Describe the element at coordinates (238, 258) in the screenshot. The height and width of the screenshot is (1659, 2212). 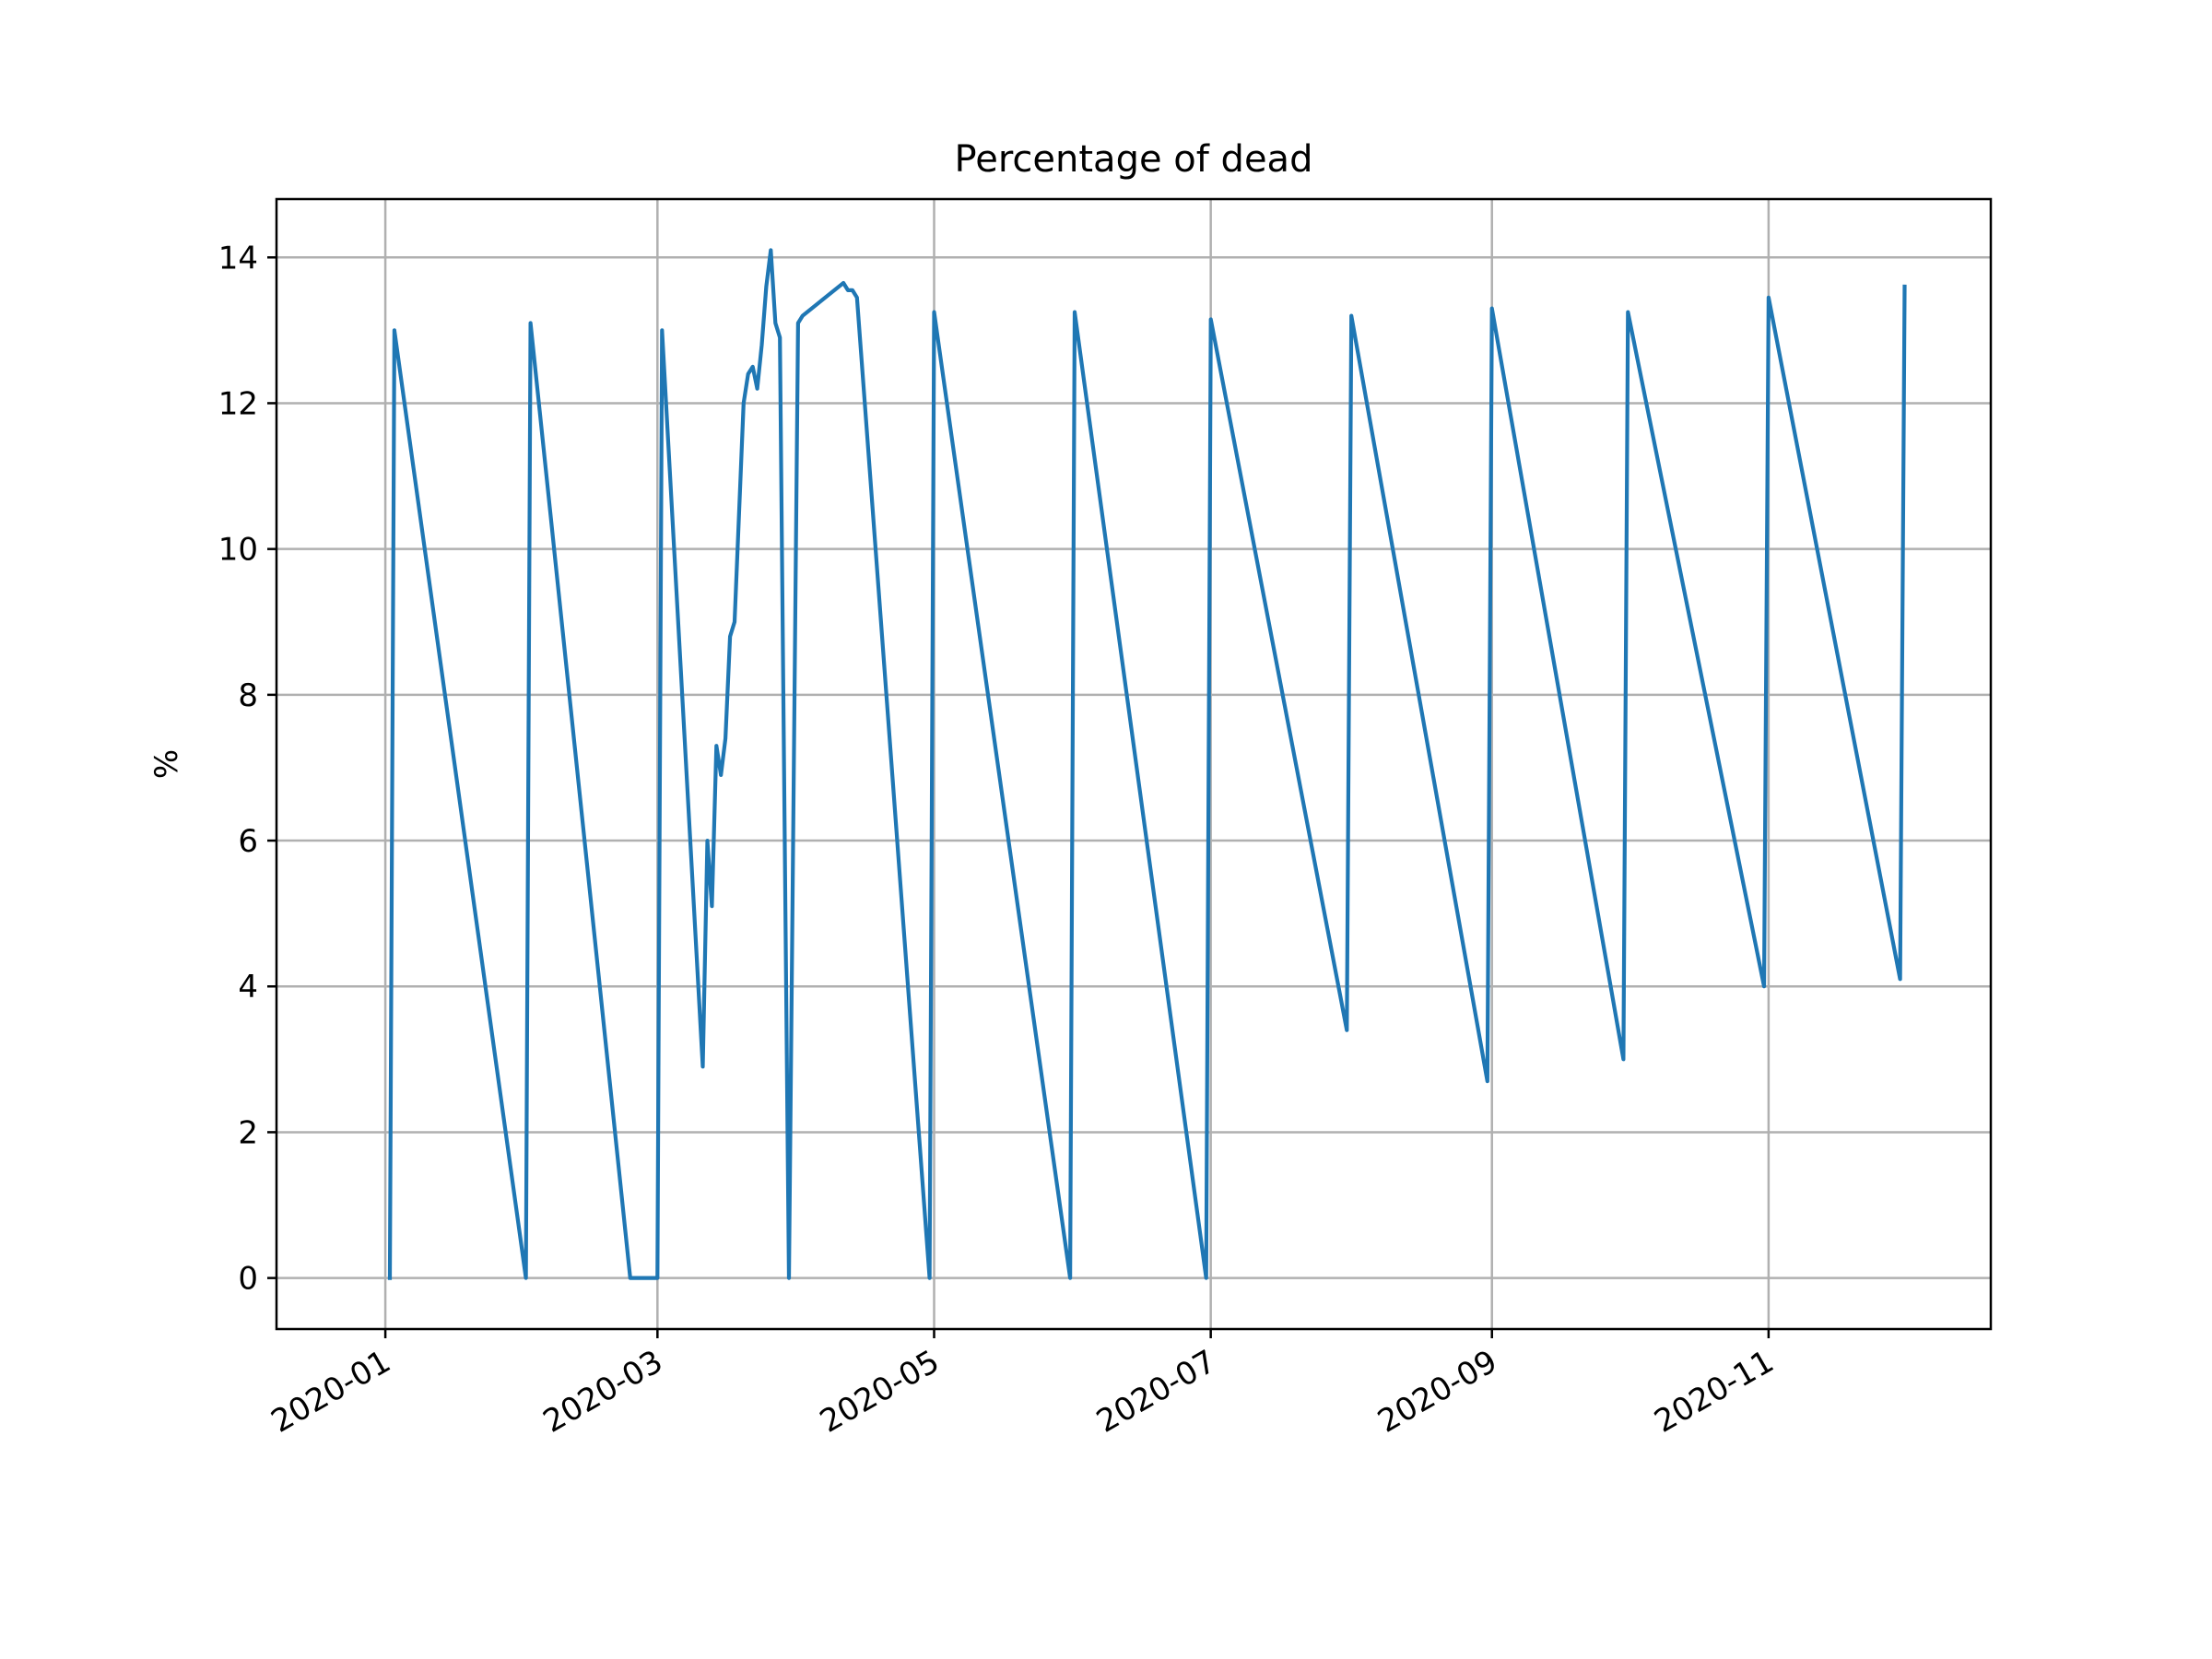
I see `y-tick-label: 14` at that location.